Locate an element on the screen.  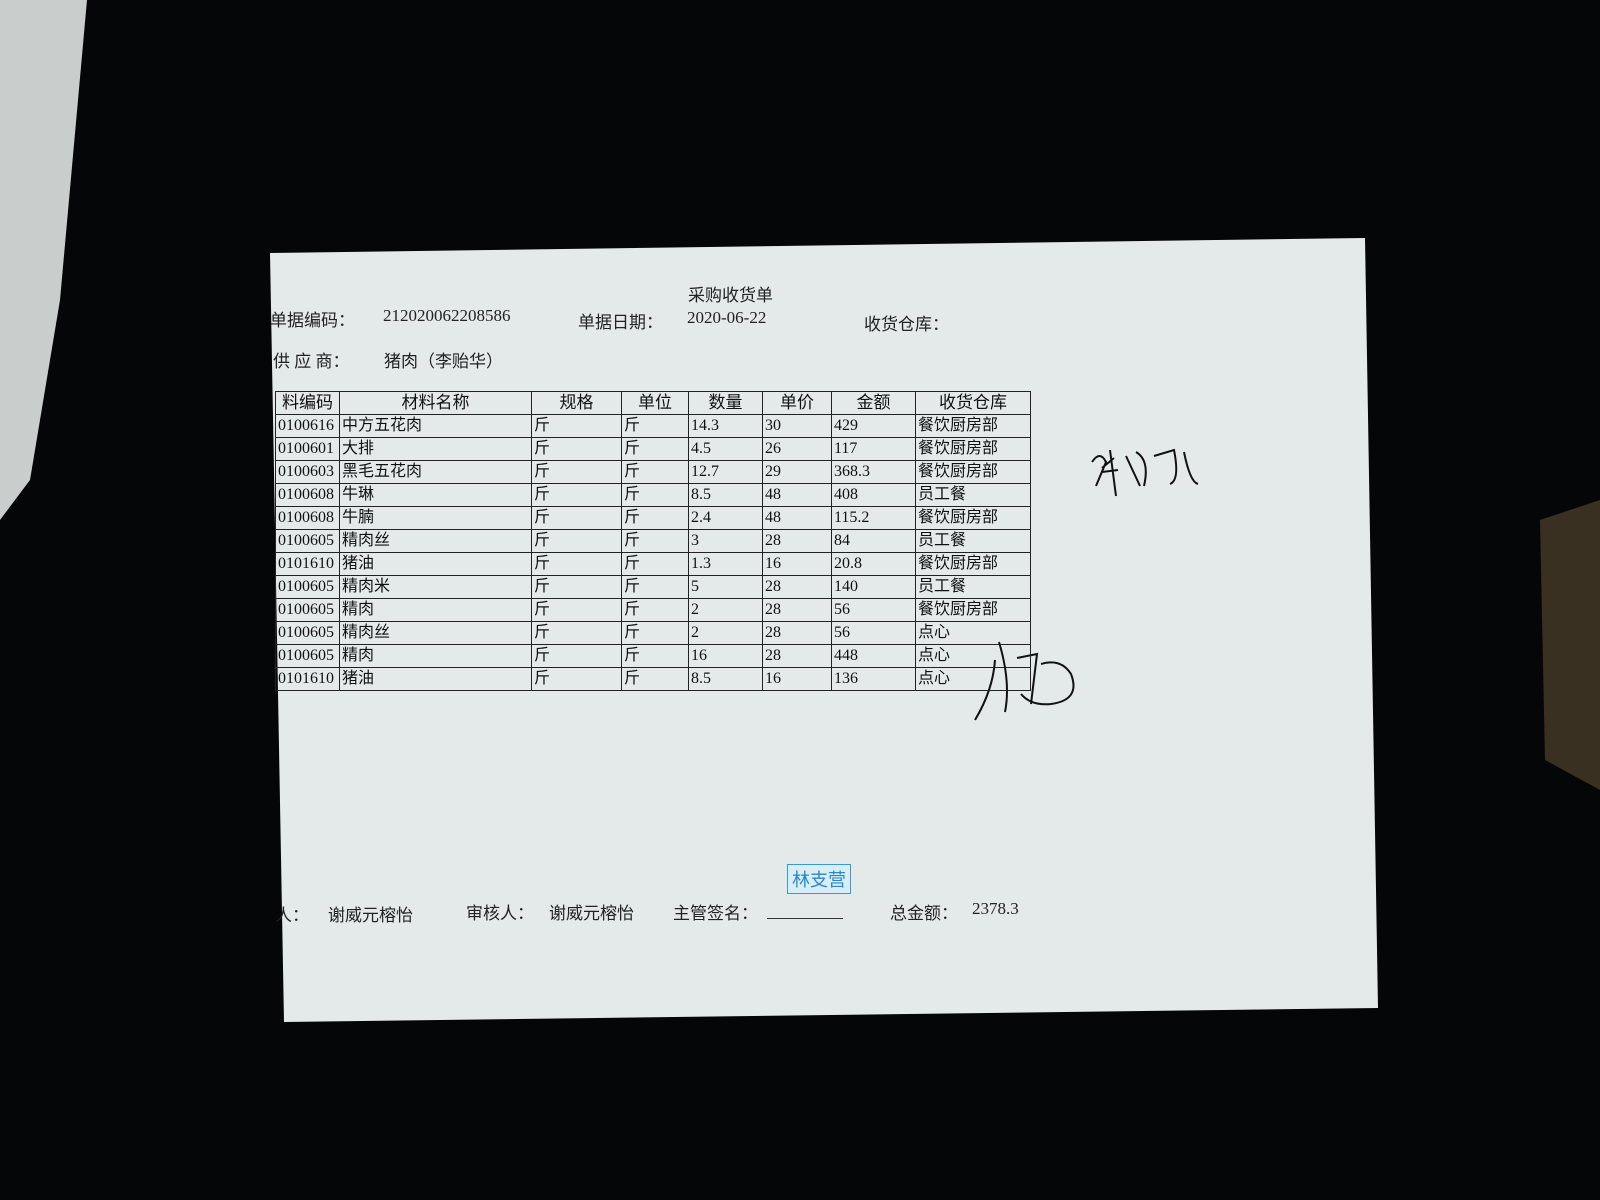
table-row: 0101610 猪油斤斤 1.3 16 20.8 餐饮厨房部 is located at coordinates (653, 564).